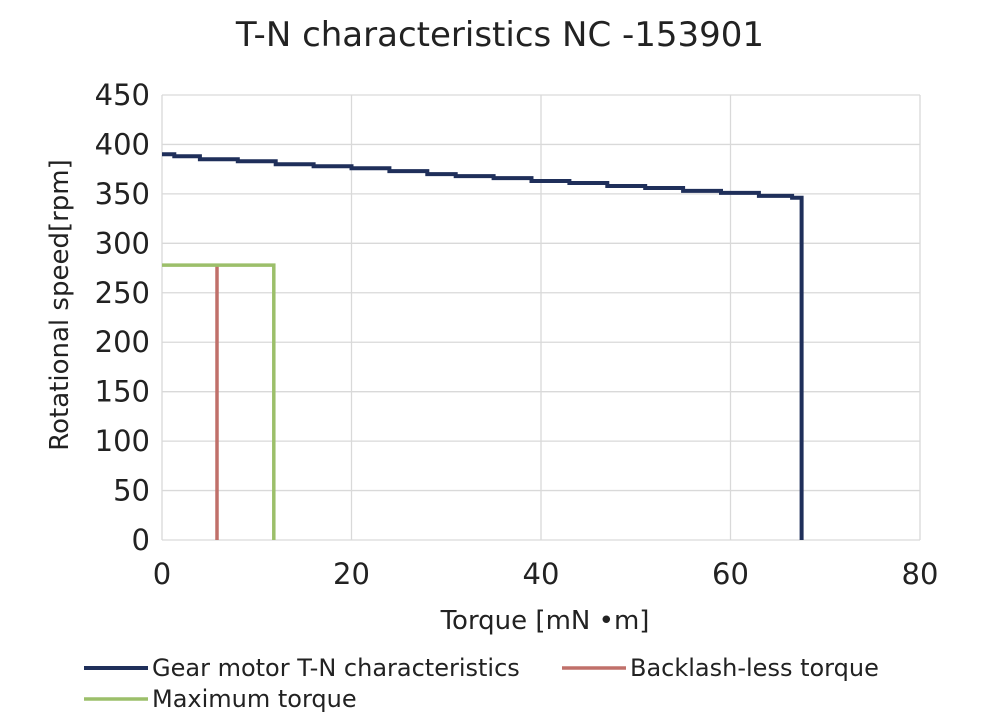 The height and width of the screenshot is (723, 1000). I want to click on x-tick-label: 0, so click(162, 574).